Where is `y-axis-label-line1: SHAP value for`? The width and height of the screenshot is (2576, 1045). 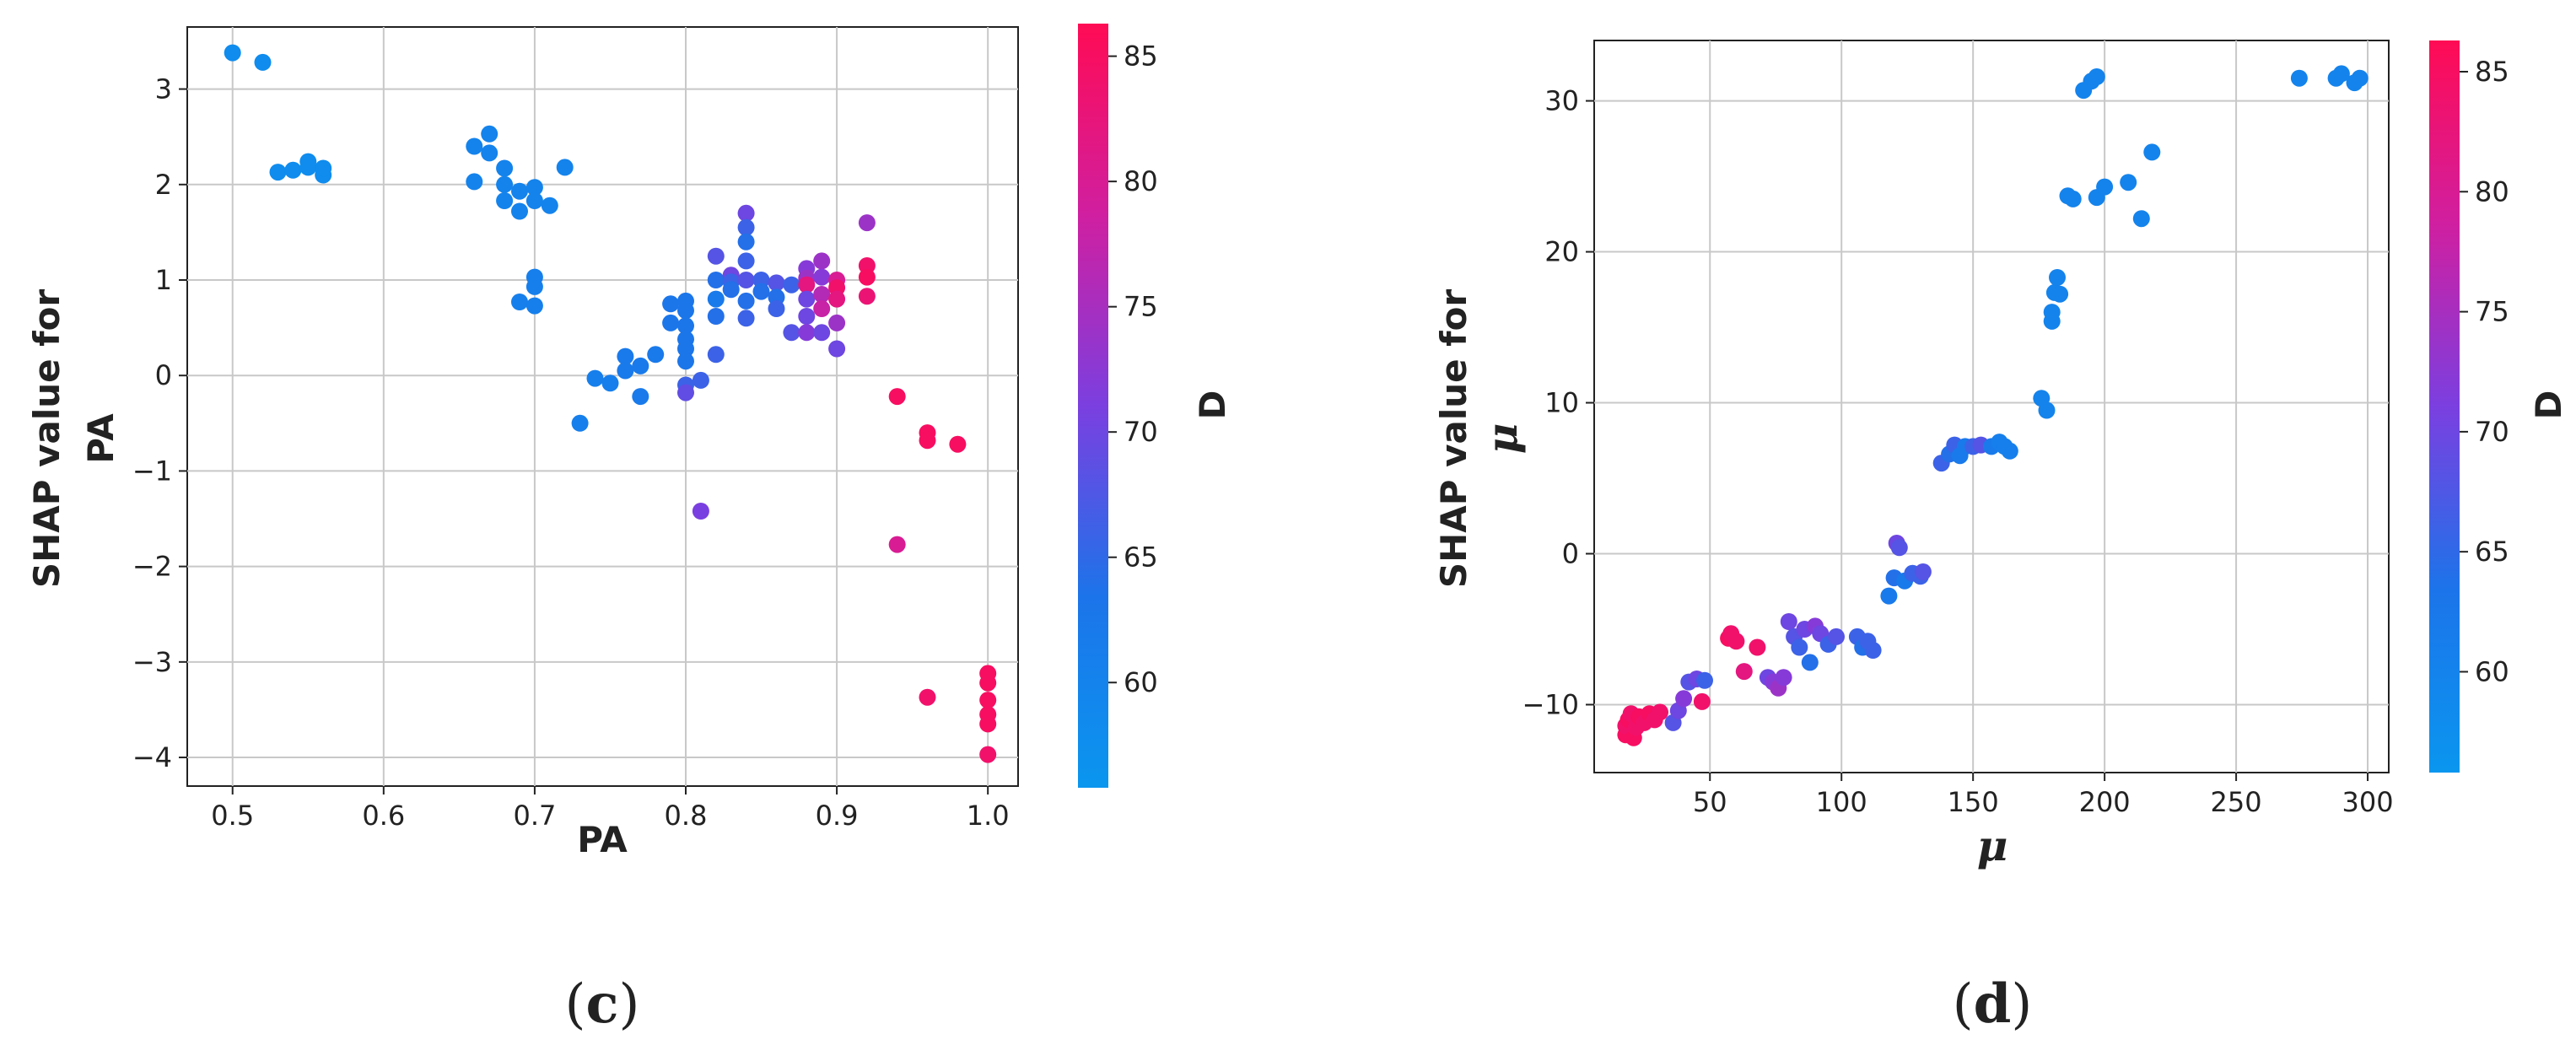 y-axis-label-line1: SHAP value for is located at coordinates (46, 439).